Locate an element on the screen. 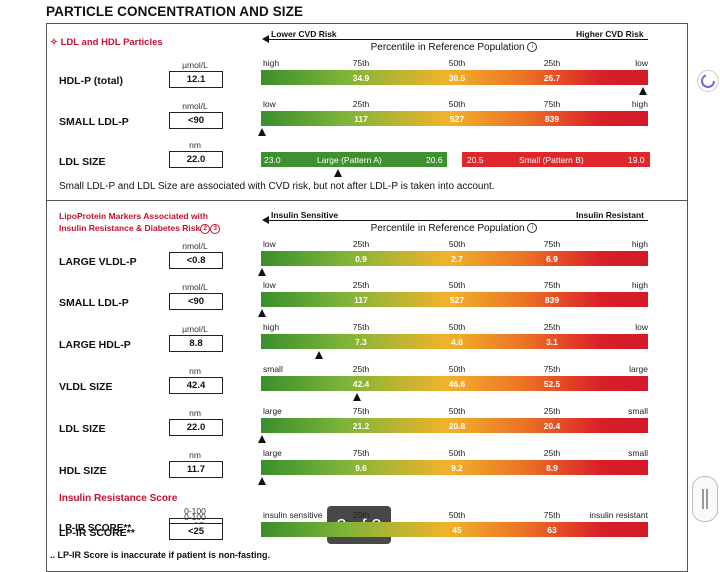  sec2-row-3-tick-4: large is located at coordinates (638, 369).